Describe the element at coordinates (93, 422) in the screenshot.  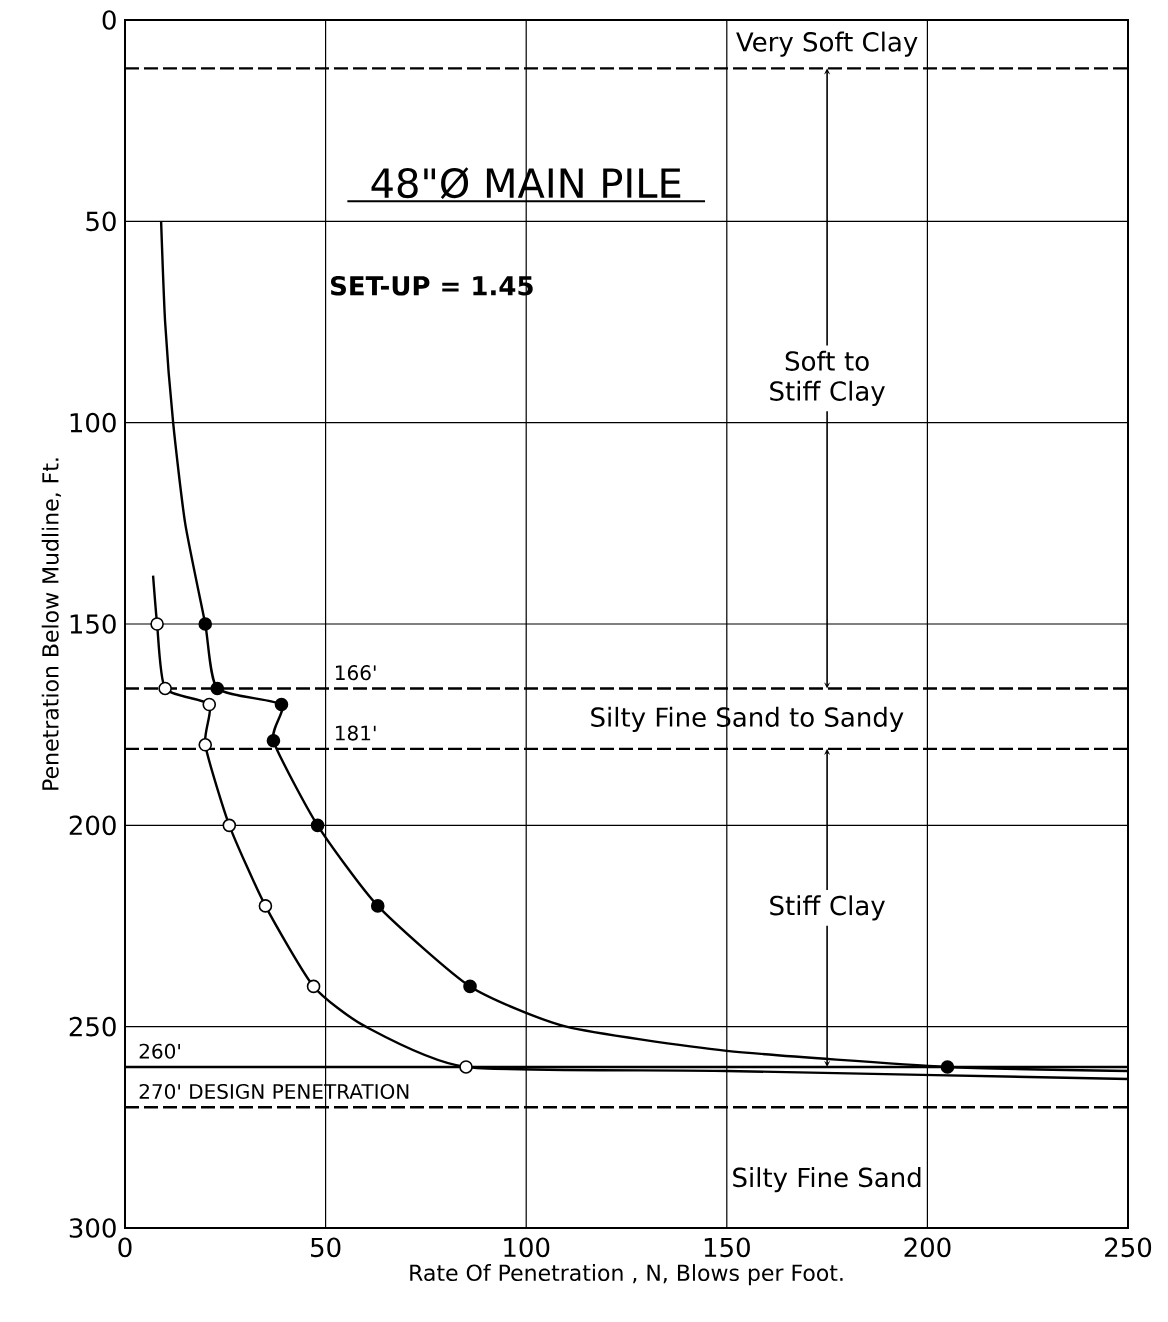
I see `y-tick-label: 100` at that location.